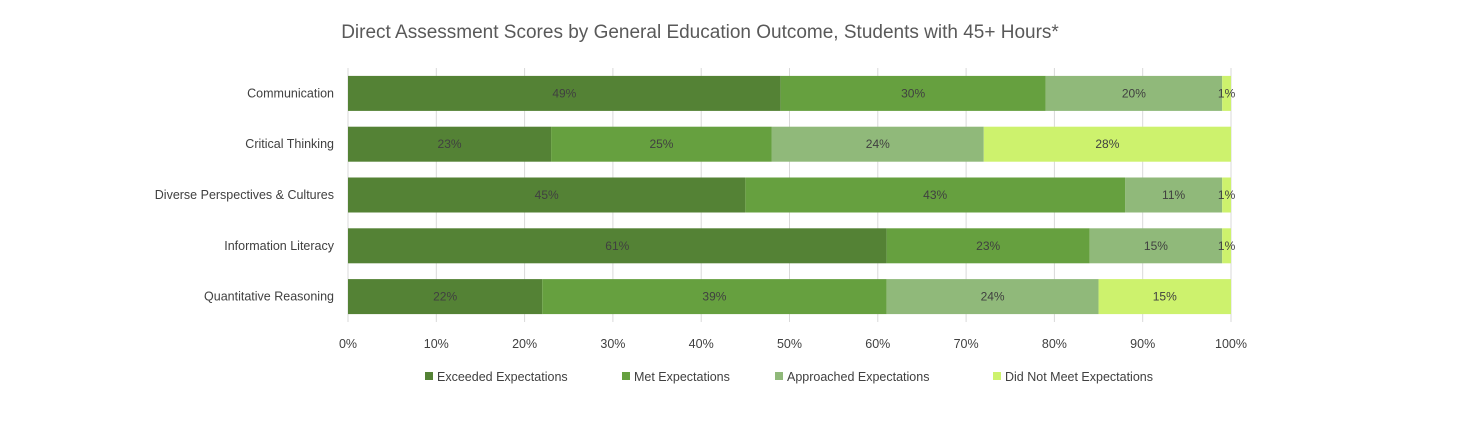  I want to click on data-label: 25%, so click(661, 144).